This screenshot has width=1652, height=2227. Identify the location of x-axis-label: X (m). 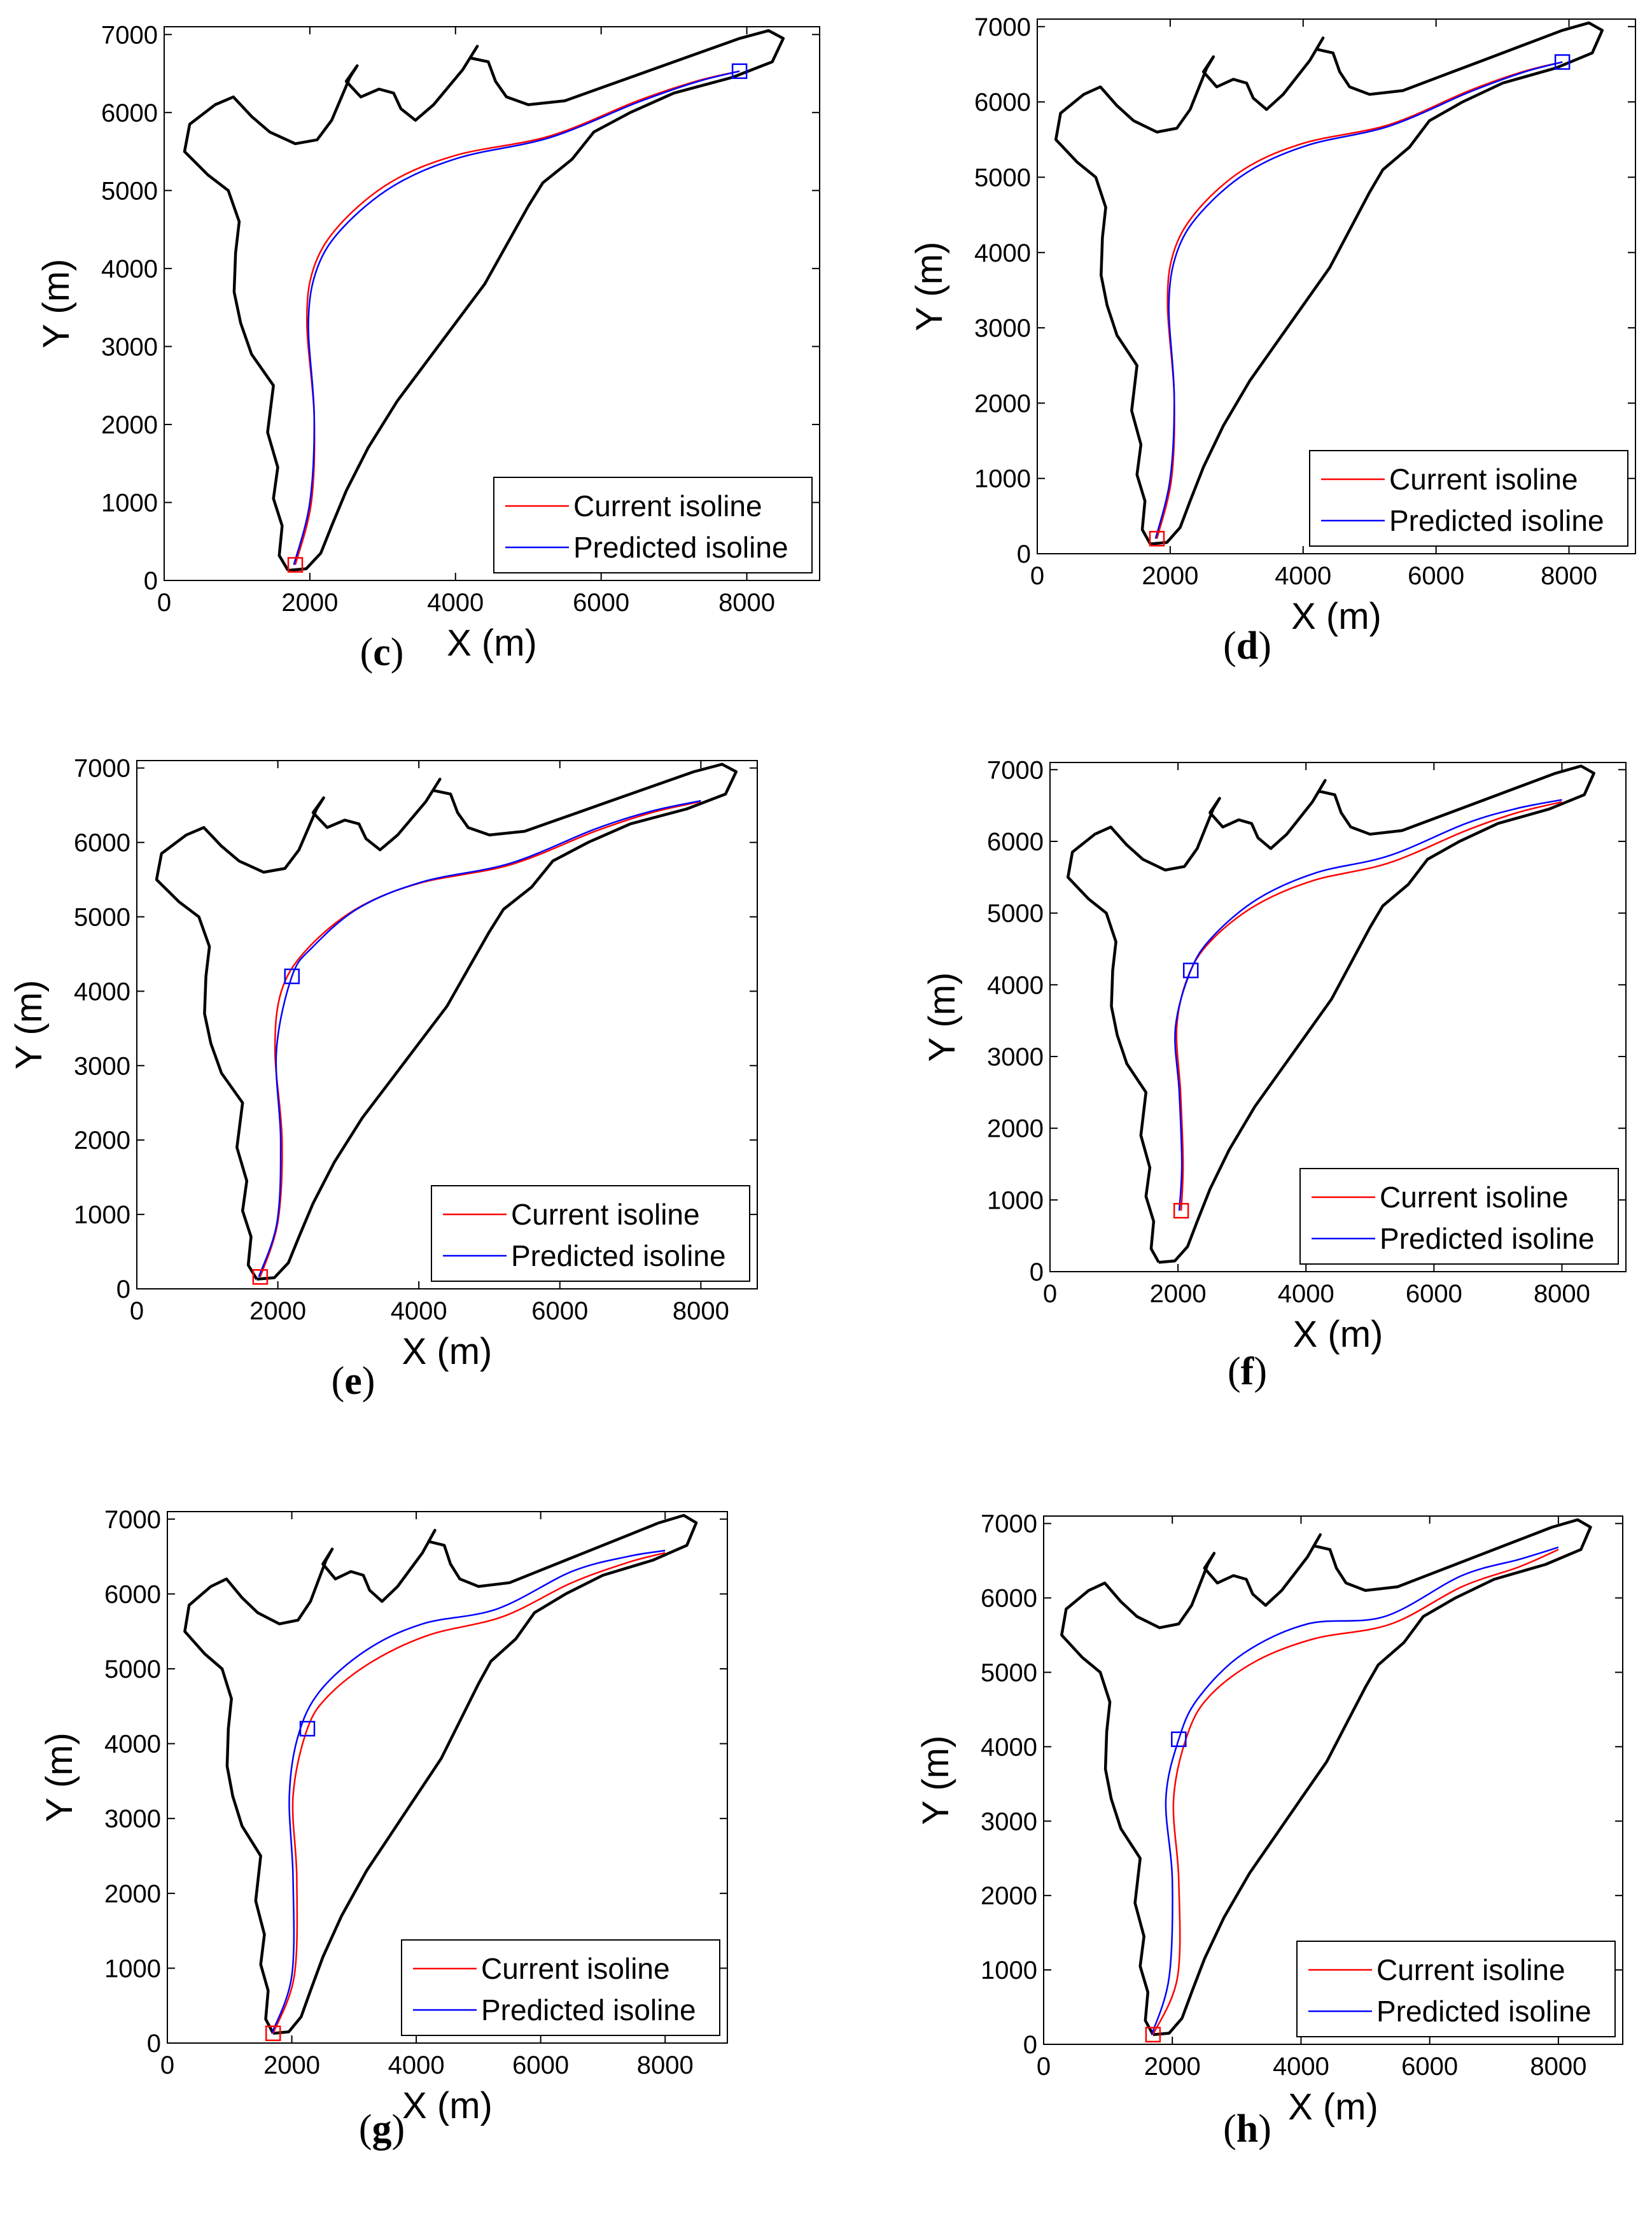
(492, 643).